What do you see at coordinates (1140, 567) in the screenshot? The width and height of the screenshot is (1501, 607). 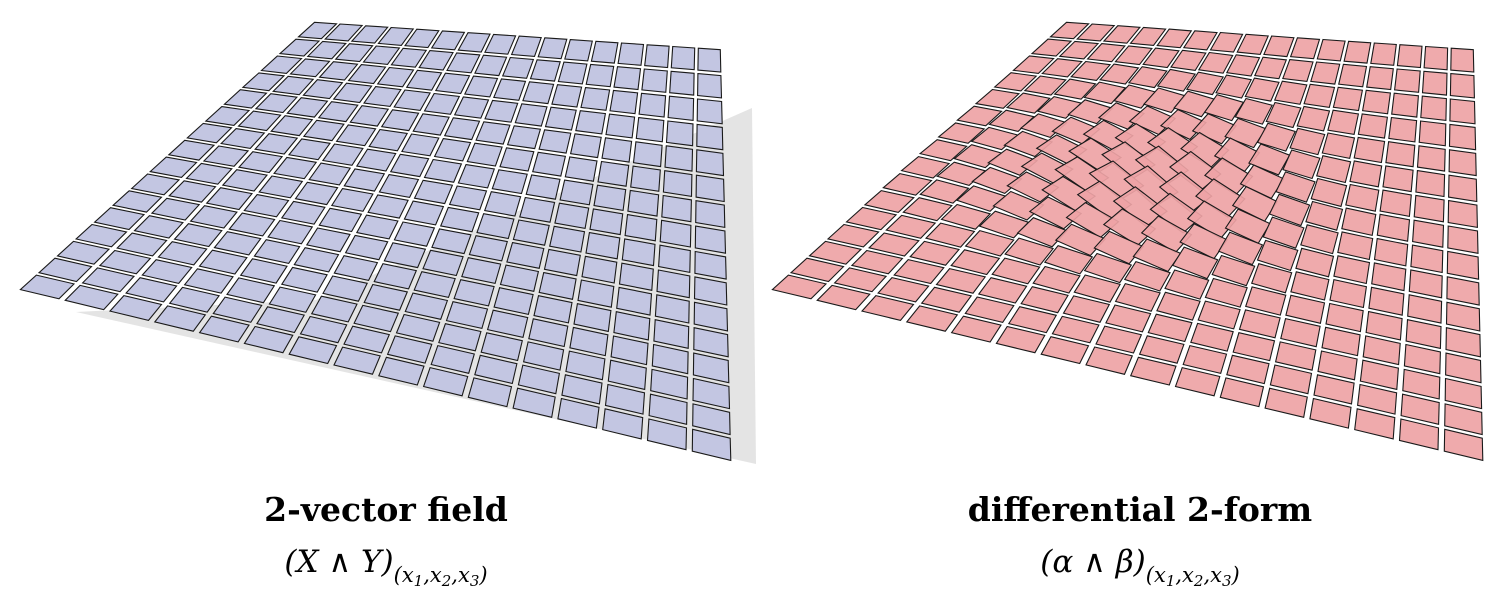 I see `differential-form-formula: (α ∧ β)(x1,x2,x3)` at bounding box center [1140, 567].